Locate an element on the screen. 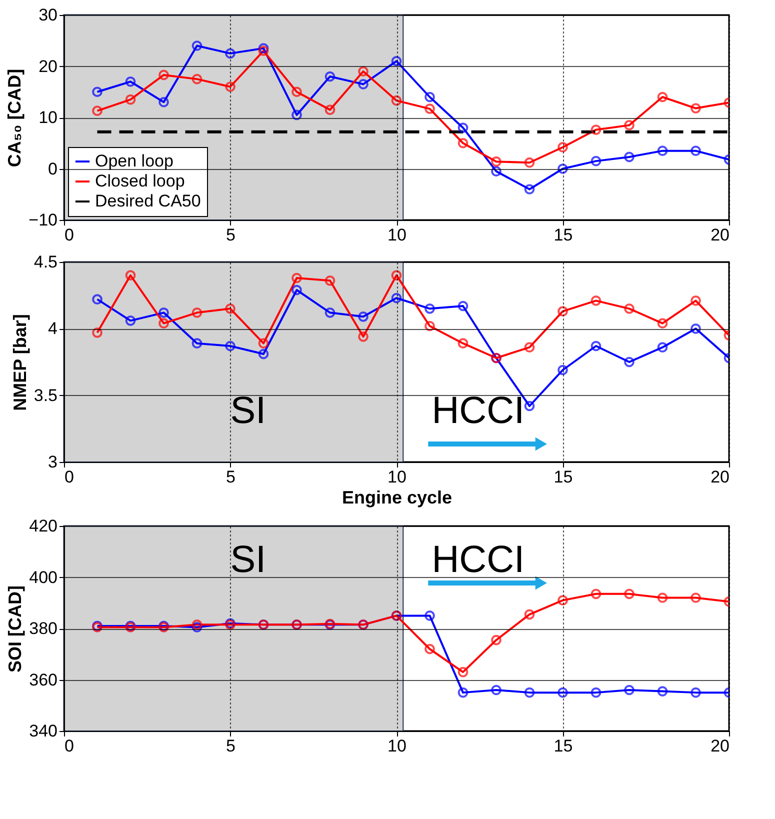 The image size is (775, 819). legend-label: Desired CA50 is located at coordinates (148, 201).